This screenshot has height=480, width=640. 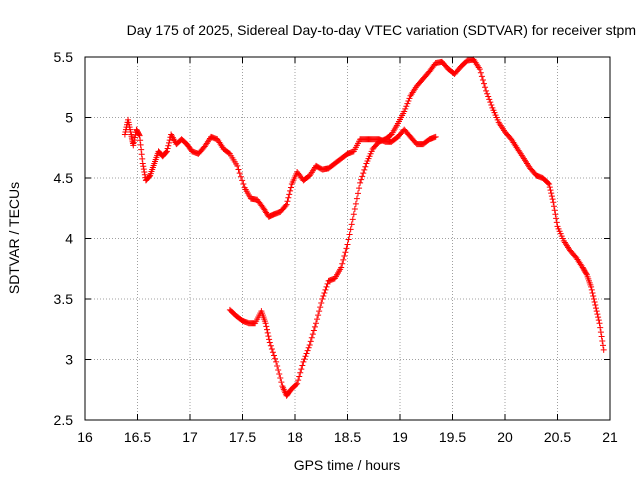 What do you see at coordinates (347, 465) in the screenshot?
I see `x-axis-label: GPS time / hours` at bounding box center [347, 465].